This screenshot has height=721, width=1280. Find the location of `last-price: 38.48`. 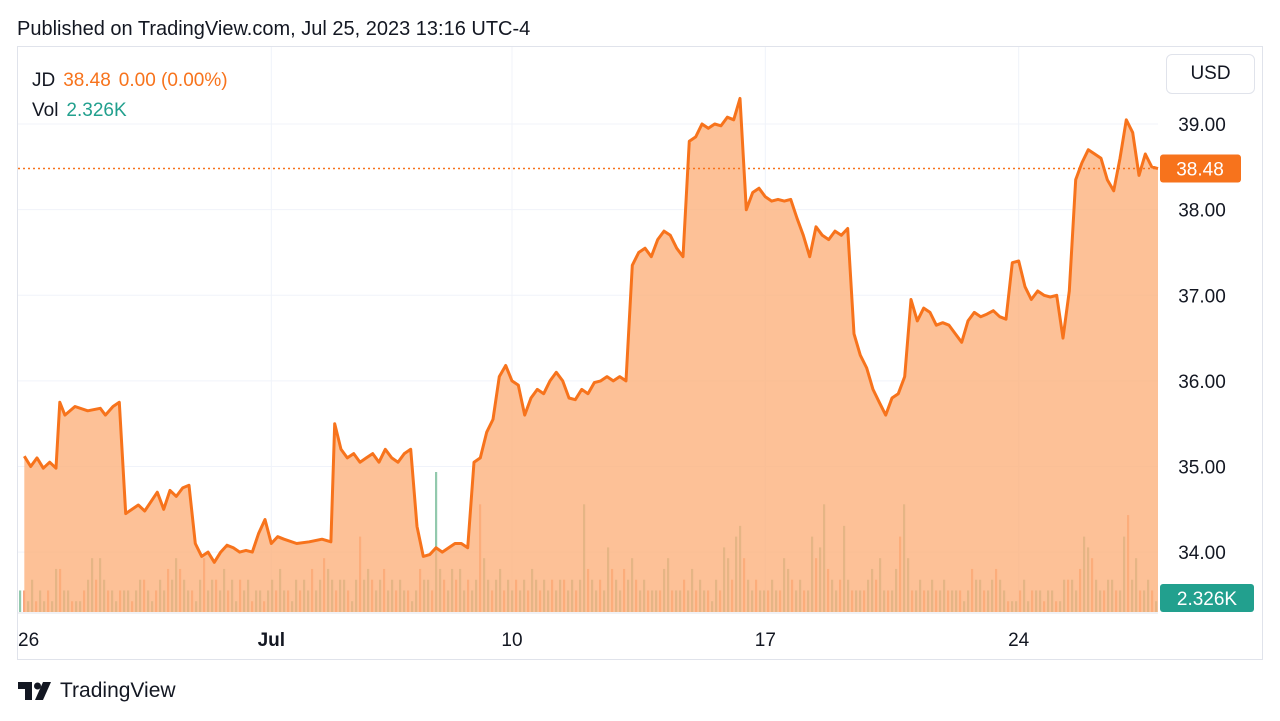

last-price: 38.48 is located at coordinates (87, 80).